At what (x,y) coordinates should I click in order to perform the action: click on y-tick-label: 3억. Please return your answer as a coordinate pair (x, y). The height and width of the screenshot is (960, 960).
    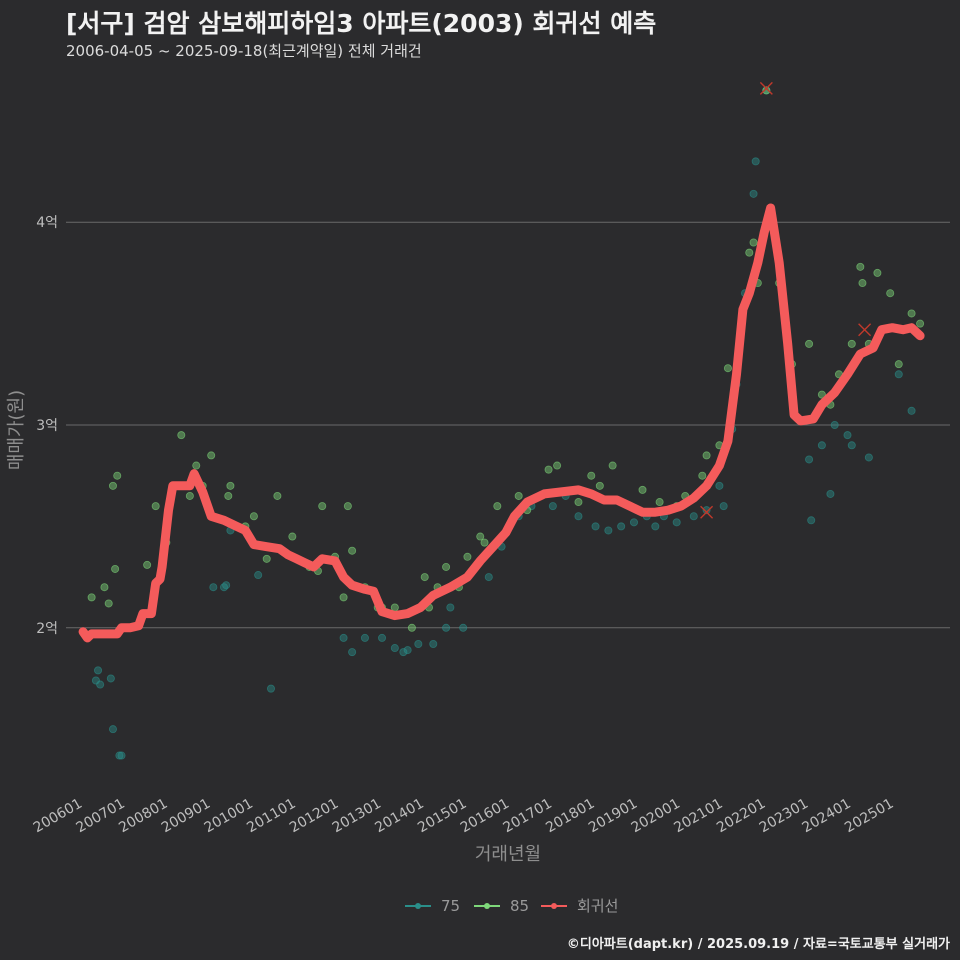
    Looking at the image, I should click on (47, 426).